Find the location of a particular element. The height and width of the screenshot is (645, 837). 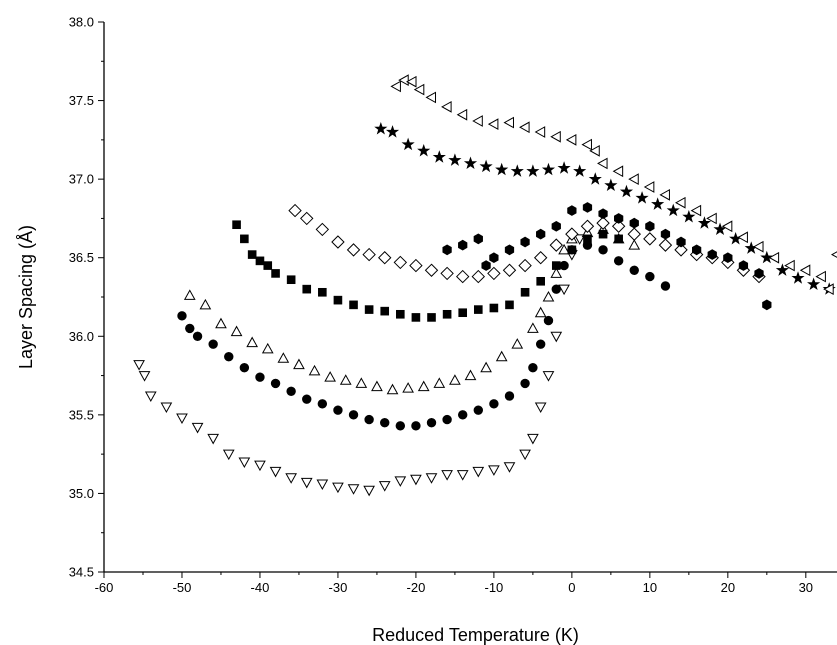

x-tick-label: -50 is located at coordinates (182, 587).